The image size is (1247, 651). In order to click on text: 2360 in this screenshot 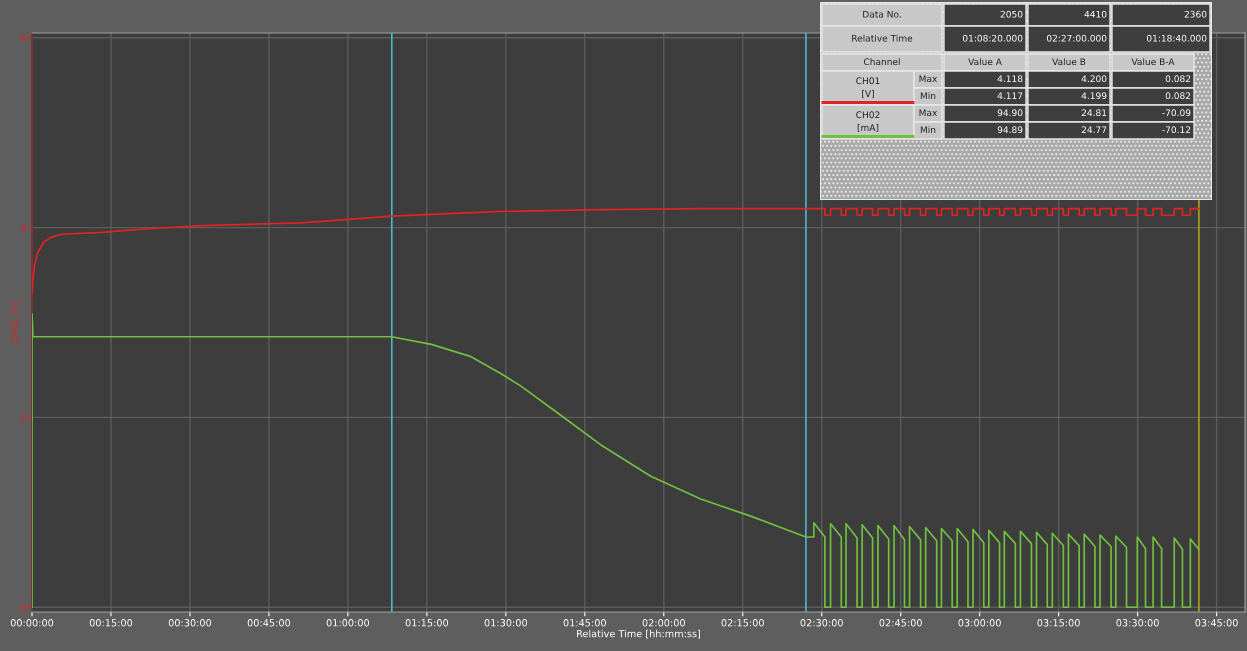, I will do `click(1195, 14)`.